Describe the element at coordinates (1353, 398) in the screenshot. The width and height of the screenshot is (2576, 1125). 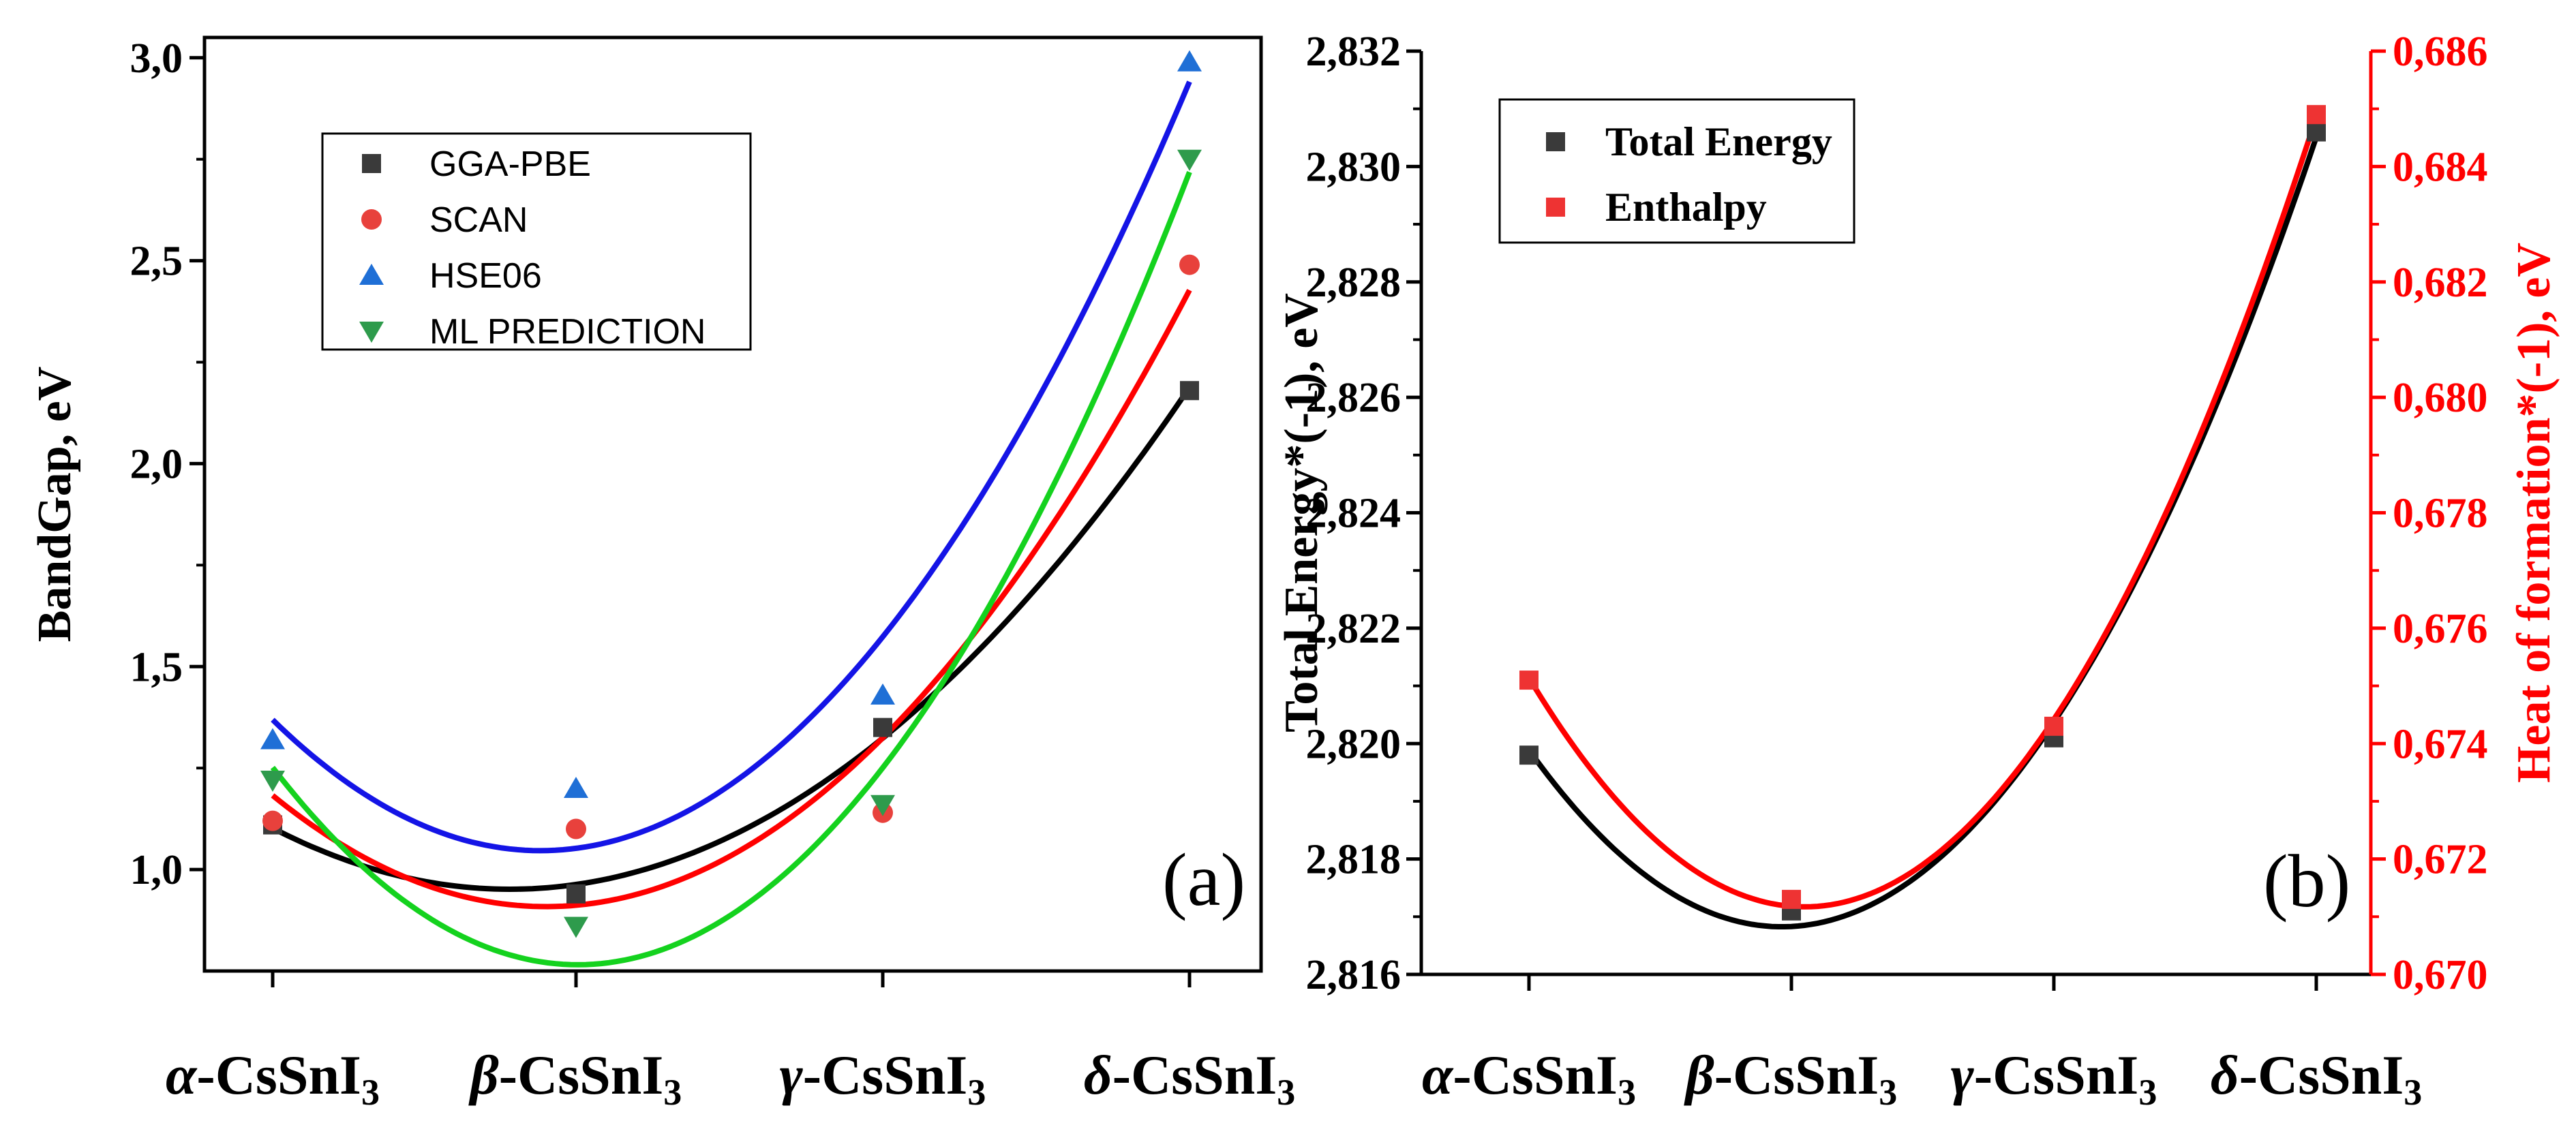
I see `left-tick-label: 2,826` at that location.